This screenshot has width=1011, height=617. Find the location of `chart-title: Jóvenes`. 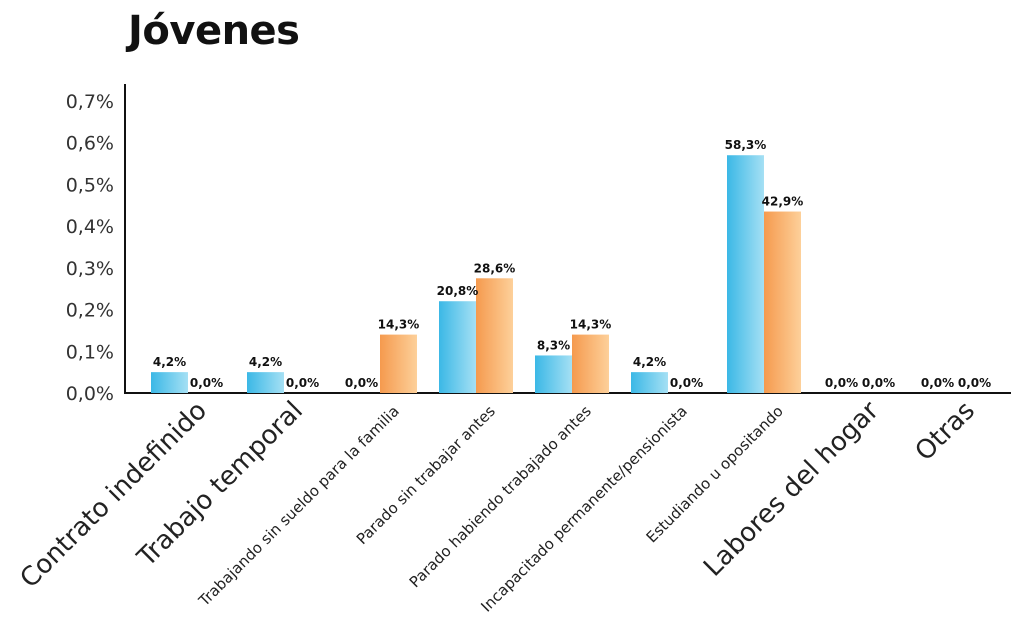

chart-title: Jóvenes is located at coordinates (214, 31).